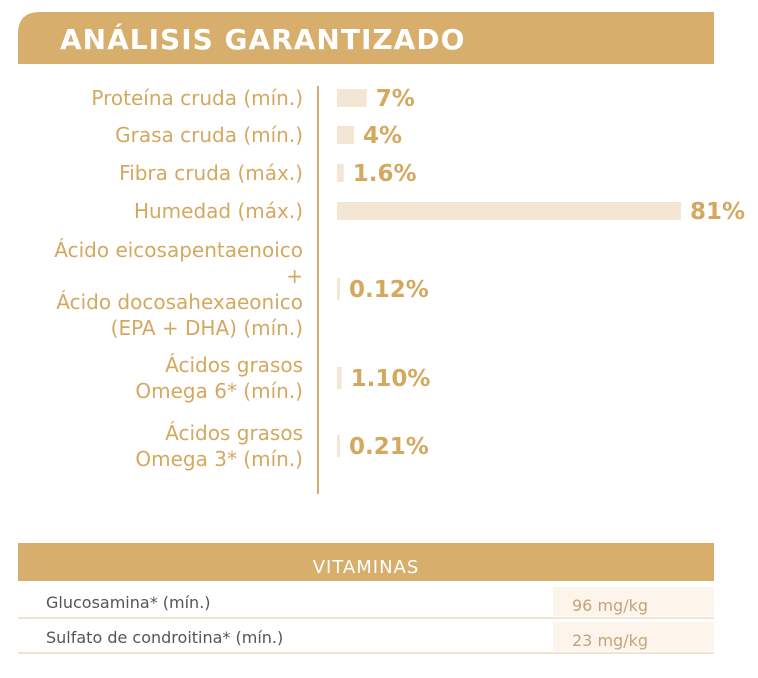 The width and height of the screenshot is (758, 678). What do you see at coordinates (366, 567) in the screenshot?
I see `vitamins-header: VITAMINAS` at bounding box center [366, 567].